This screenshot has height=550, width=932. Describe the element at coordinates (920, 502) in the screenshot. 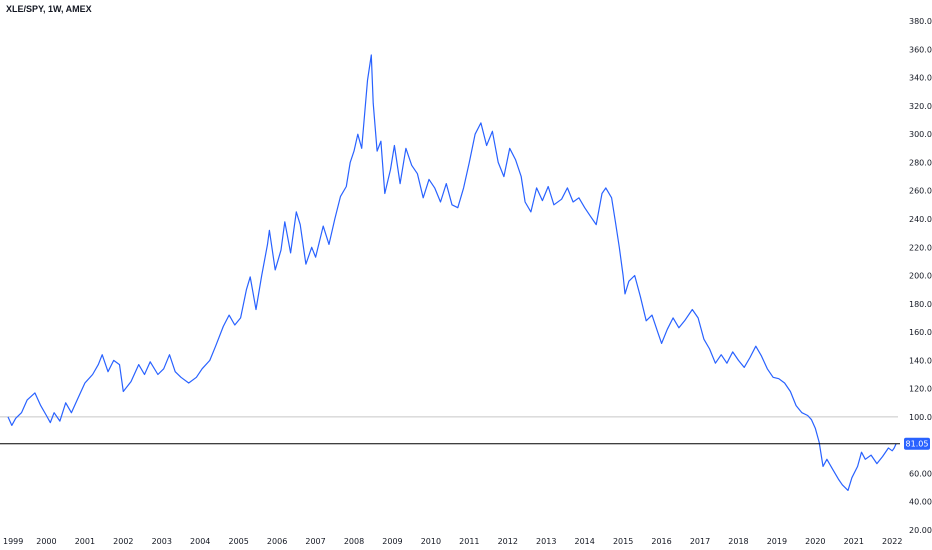

I see `y-tick-label: 40.00` at that location.